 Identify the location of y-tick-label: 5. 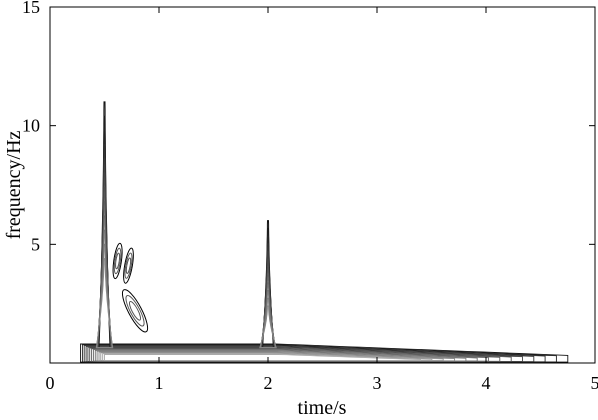
(35, 244).